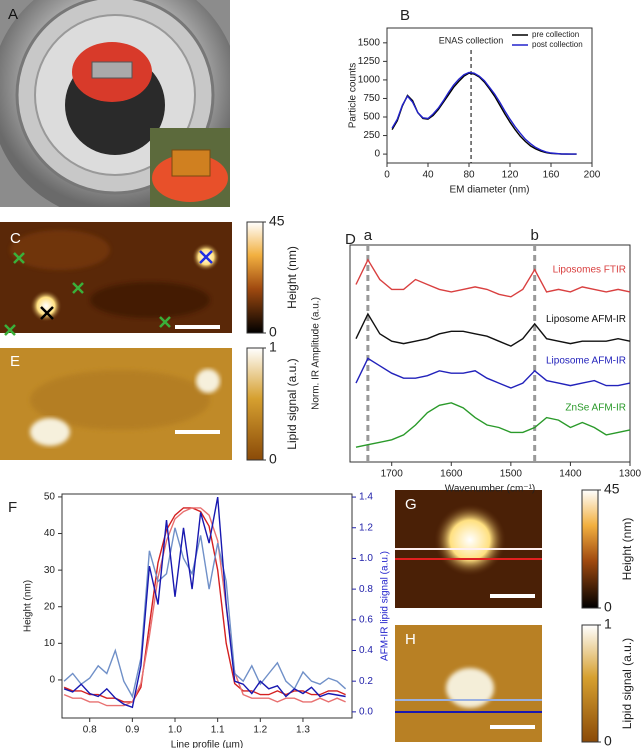 This screenshot has height=748, width=642. What do you see at coordinates (90, 730) in the screenshot?
I see `x-tick-label: 0.8` at bounding box center [90, 730].